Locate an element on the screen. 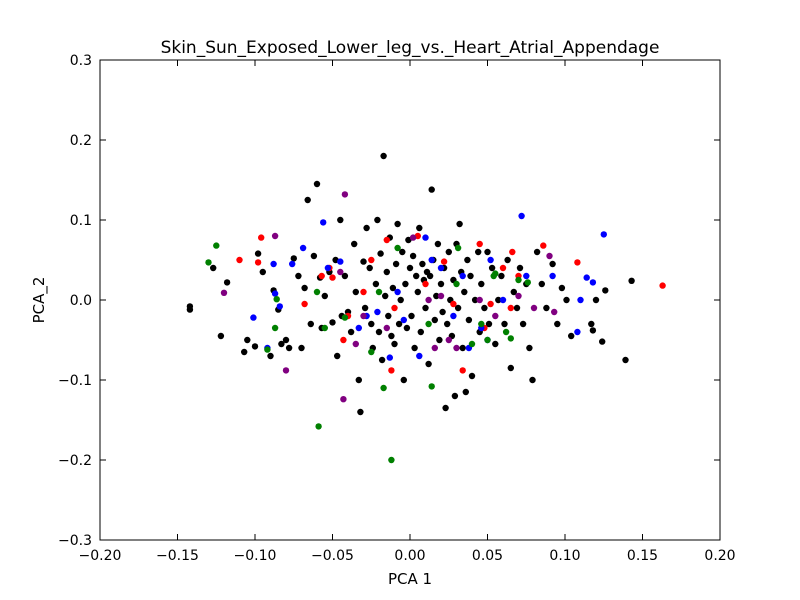 This screenshot has height=600, width=800. x-tick-label: 0.10 is located at coordinates (564, 556).